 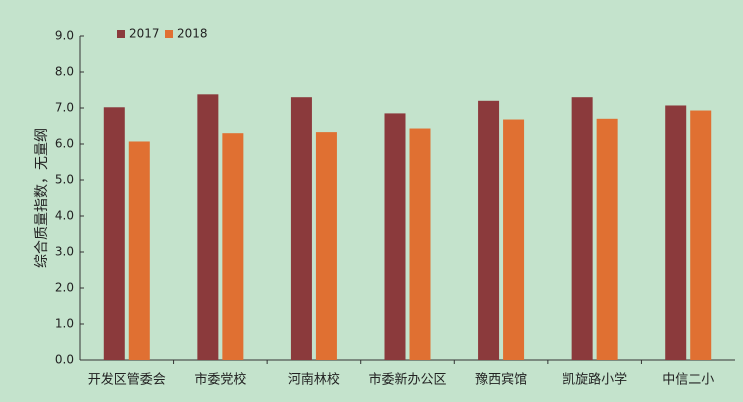 I want to click on y-axis-label: 综合质量指数，无量纲, so click(x=42, y=198).